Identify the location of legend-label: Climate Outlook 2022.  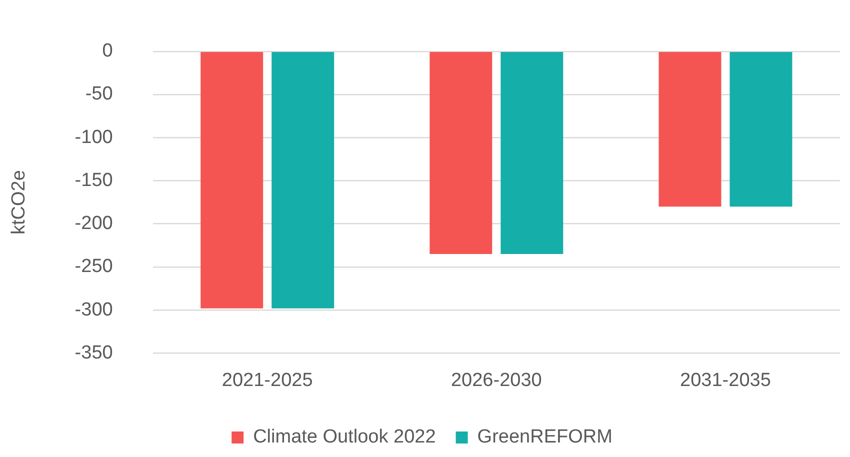
(344, 437).